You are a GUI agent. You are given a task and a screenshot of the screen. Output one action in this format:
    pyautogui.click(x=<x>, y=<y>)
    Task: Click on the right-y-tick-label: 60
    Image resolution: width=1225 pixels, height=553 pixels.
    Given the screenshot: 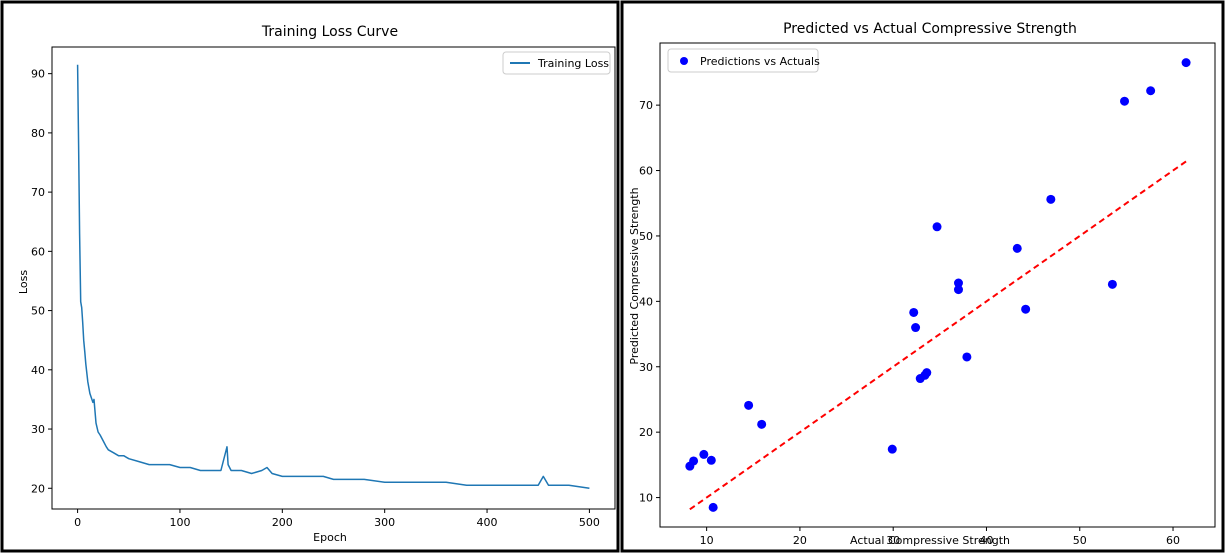 What is the action you would take?
    pyautogui.click(x=646, y=171)
    